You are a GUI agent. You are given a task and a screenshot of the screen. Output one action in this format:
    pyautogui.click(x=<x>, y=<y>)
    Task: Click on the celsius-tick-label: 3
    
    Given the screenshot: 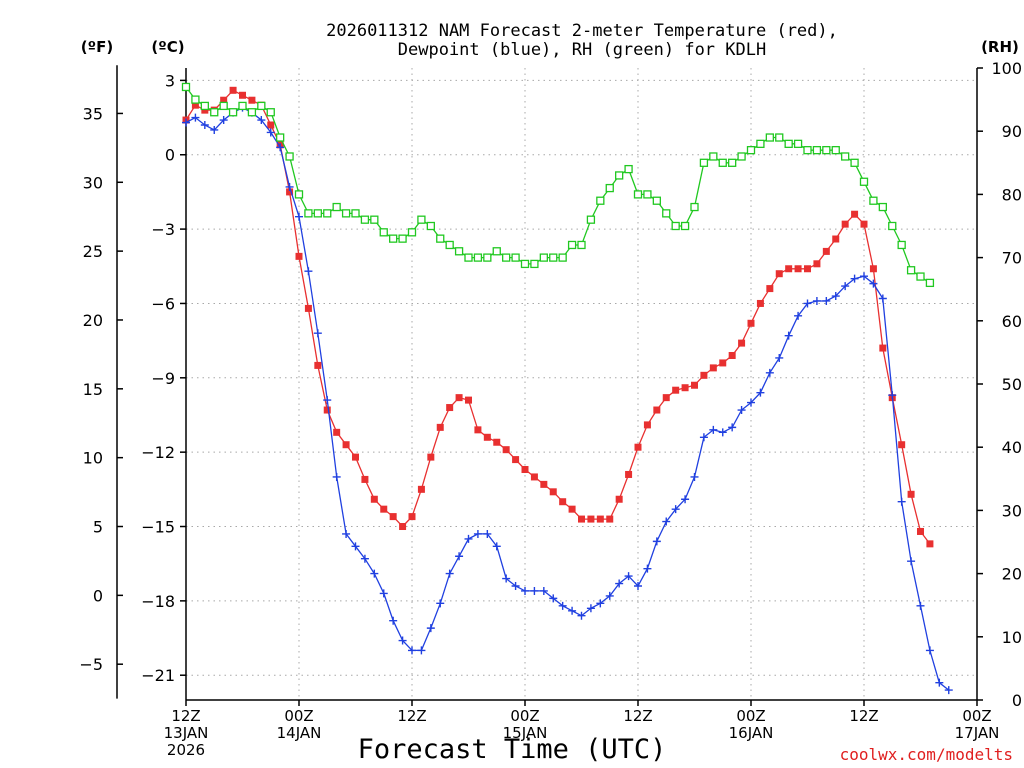 What is the action you would take?
    pyautogui.click(x=170, y=80)
    